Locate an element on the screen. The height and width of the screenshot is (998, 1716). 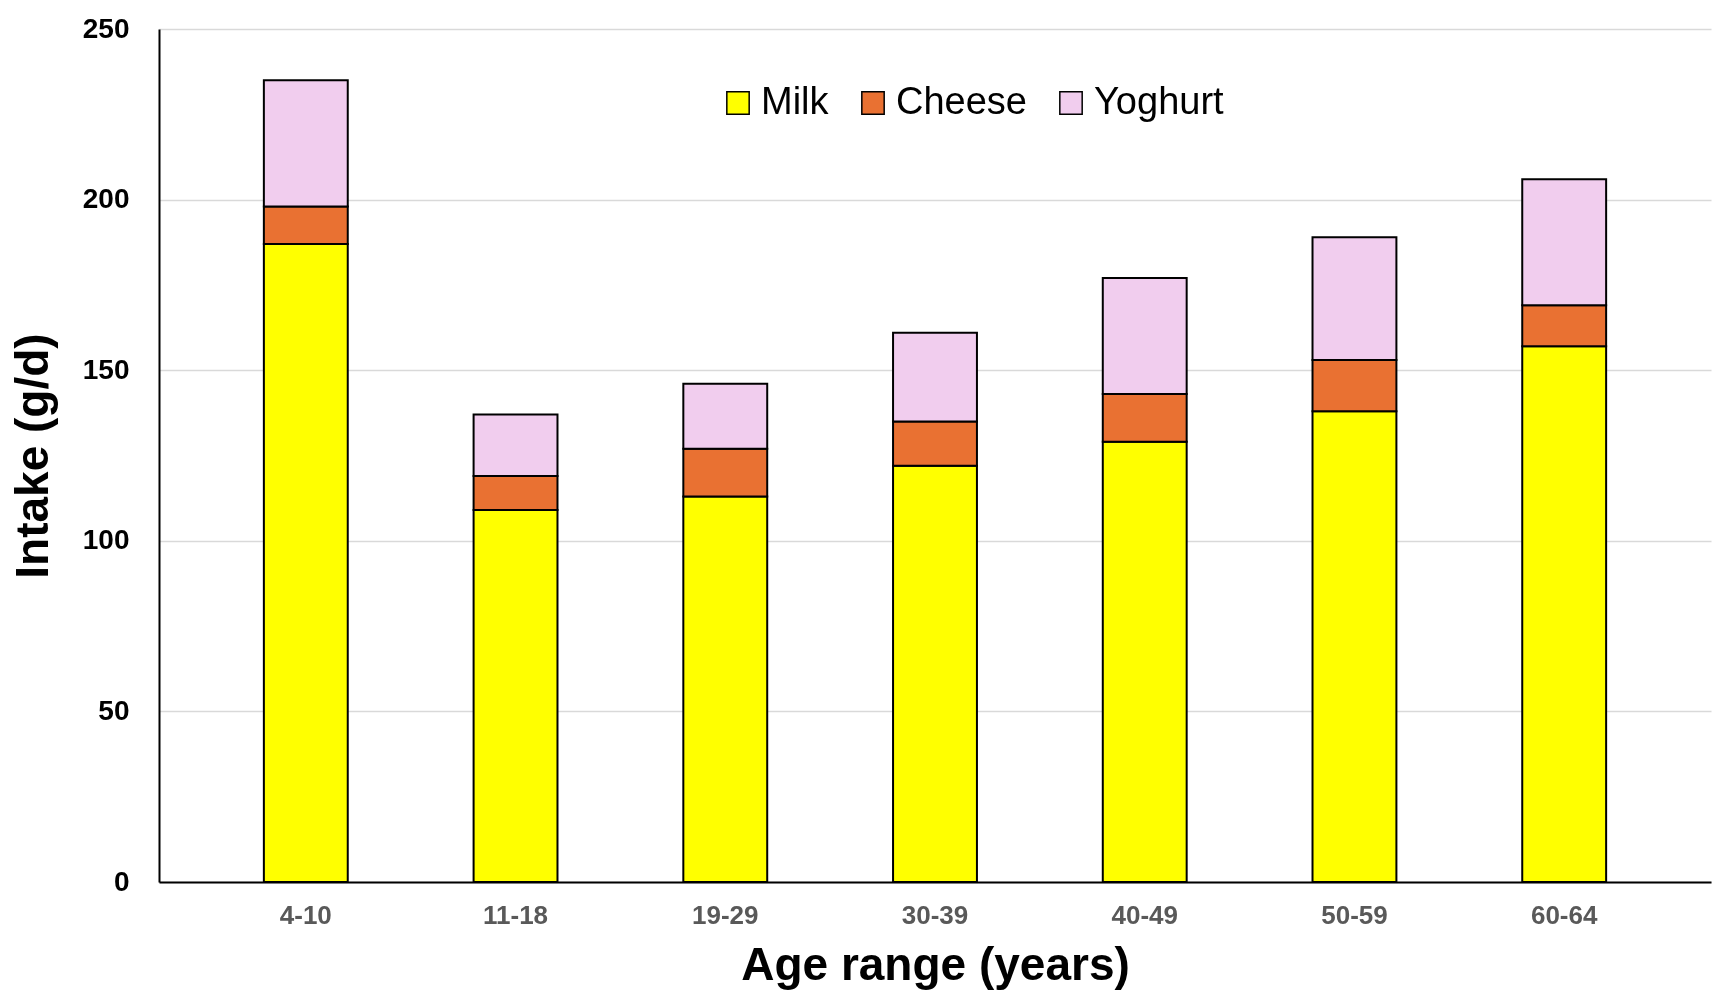
y-axis-title: Intake (g/d) is located at coordinates (31, 456).